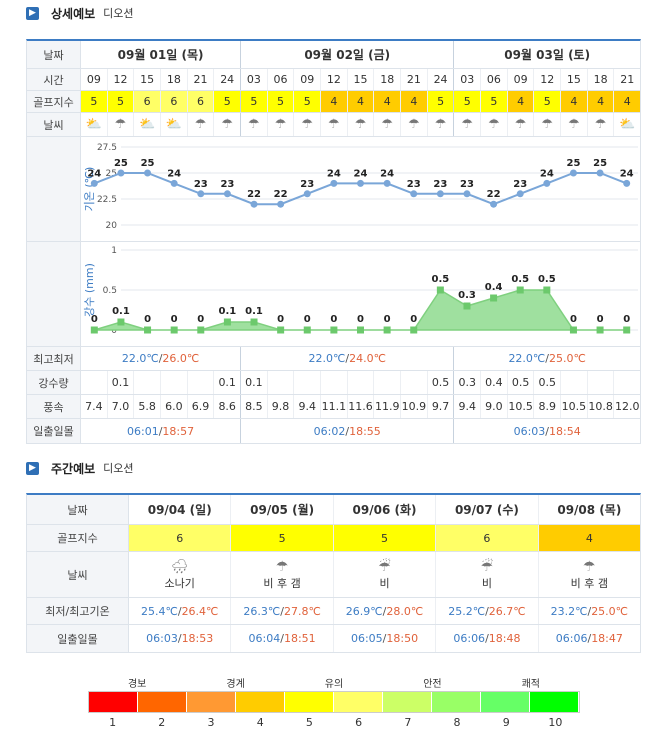  I want to click on weekly-place: 디오션, so click(118, 468).